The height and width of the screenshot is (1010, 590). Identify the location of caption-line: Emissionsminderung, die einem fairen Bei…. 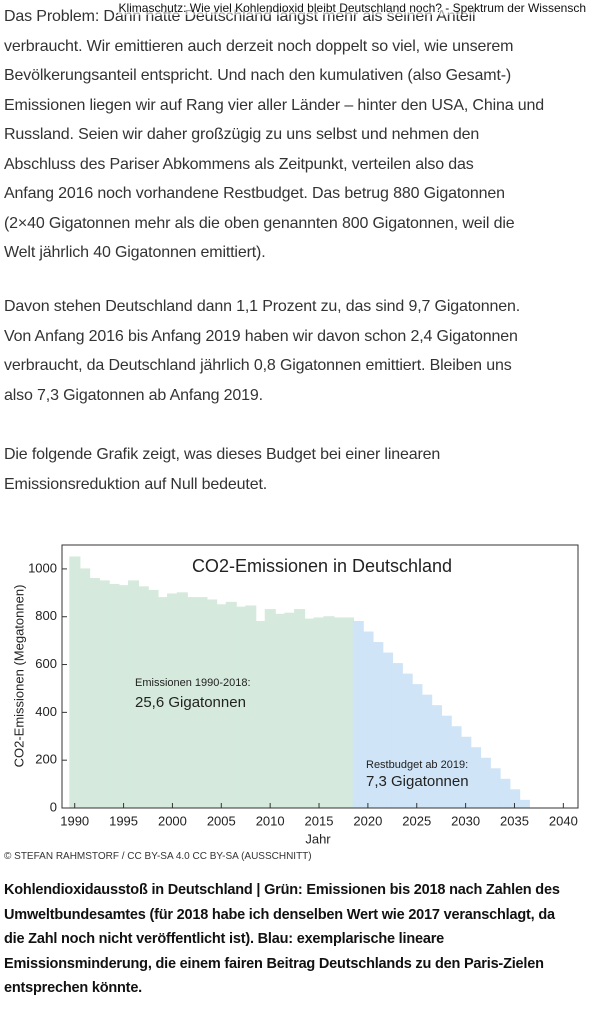
(274, 963).